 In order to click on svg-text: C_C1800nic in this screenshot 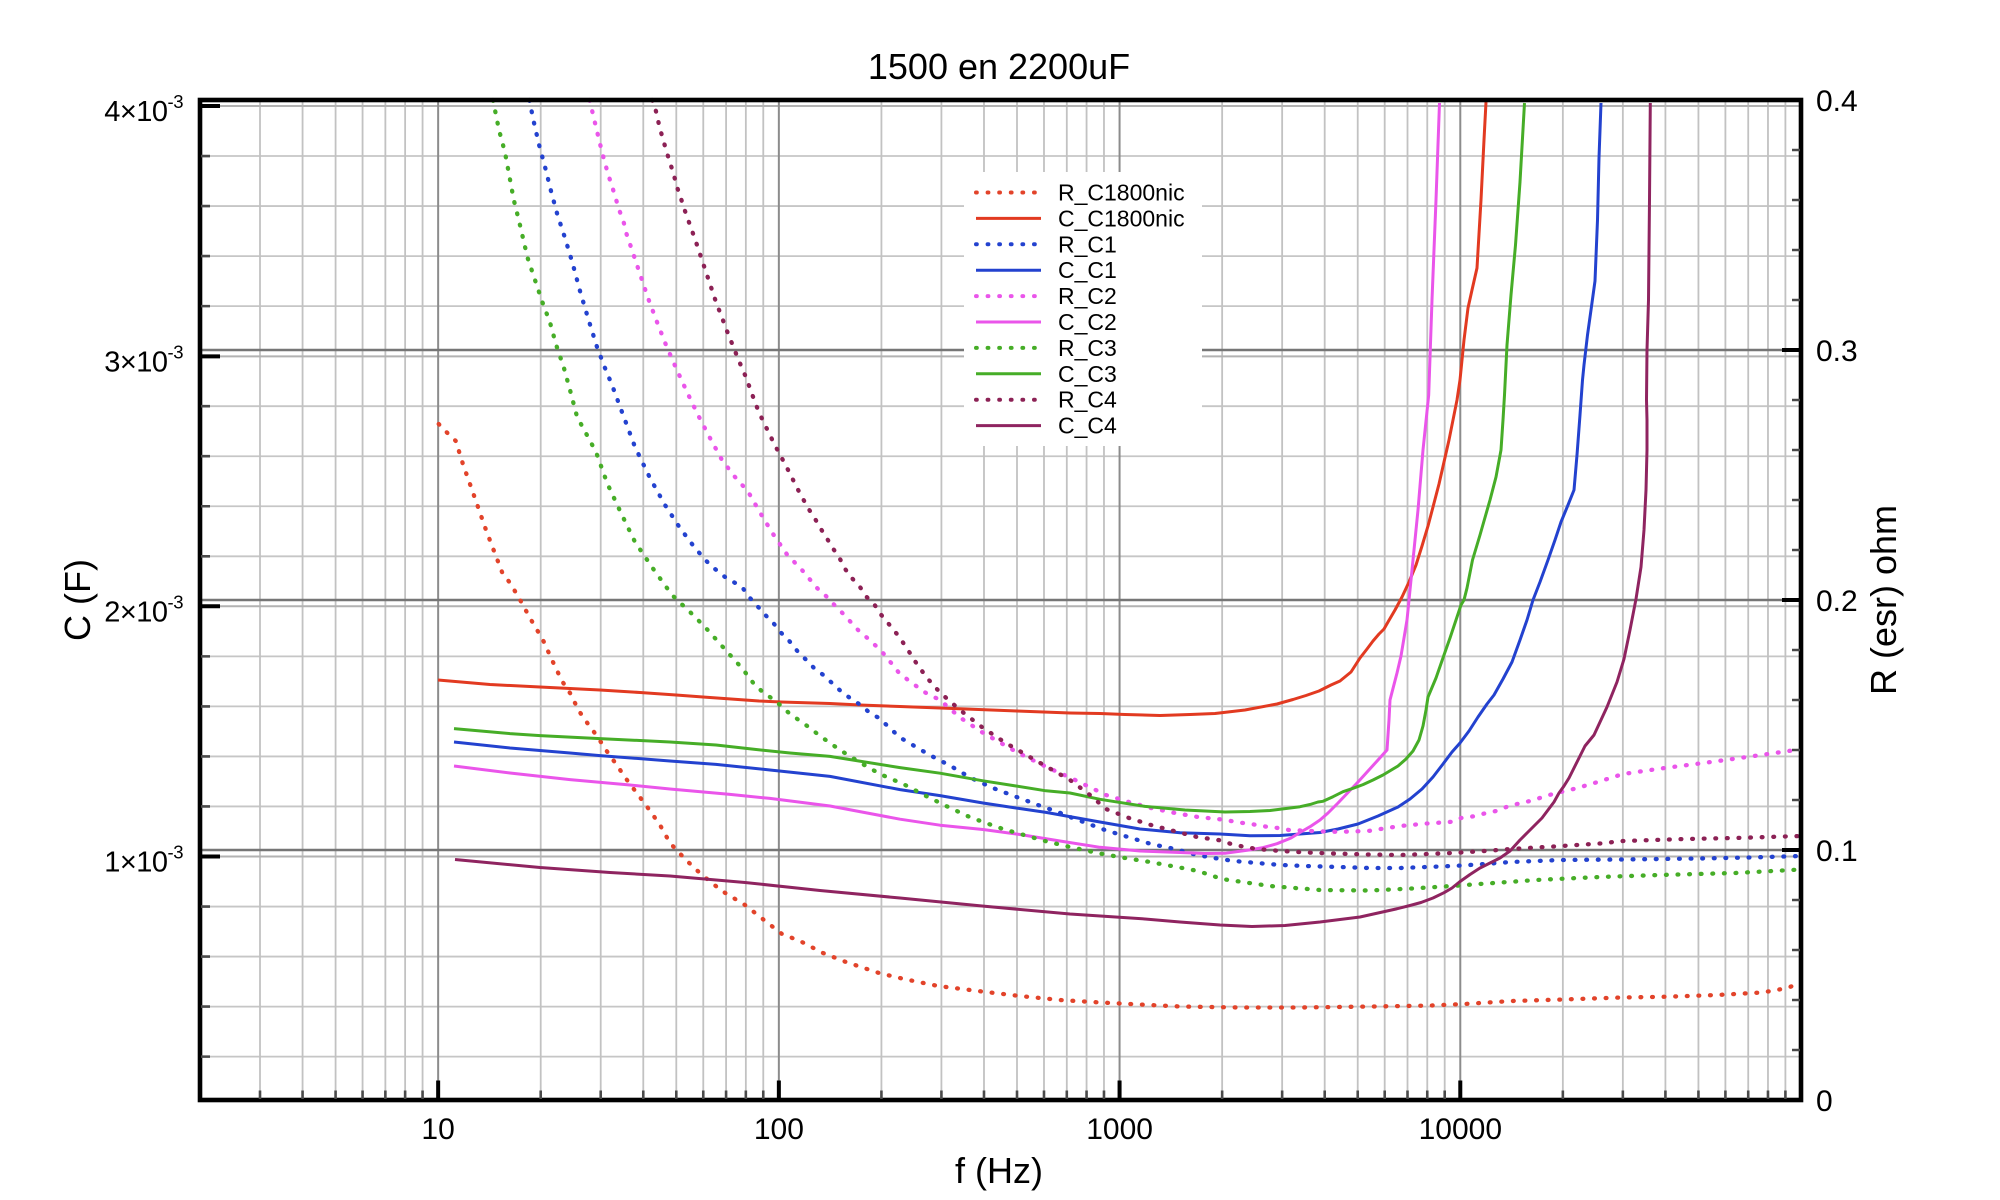, I will do `click(1121, 218)`.